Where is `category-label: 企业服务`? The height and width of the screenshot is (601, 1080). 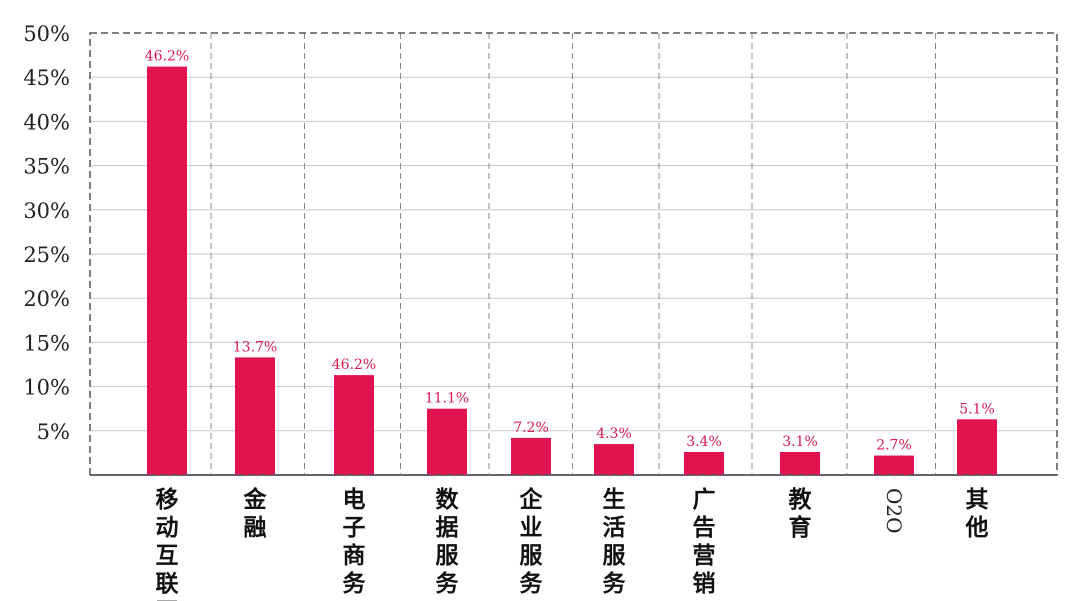
category-label: 企业服务 is located at coordinates (531, 541).